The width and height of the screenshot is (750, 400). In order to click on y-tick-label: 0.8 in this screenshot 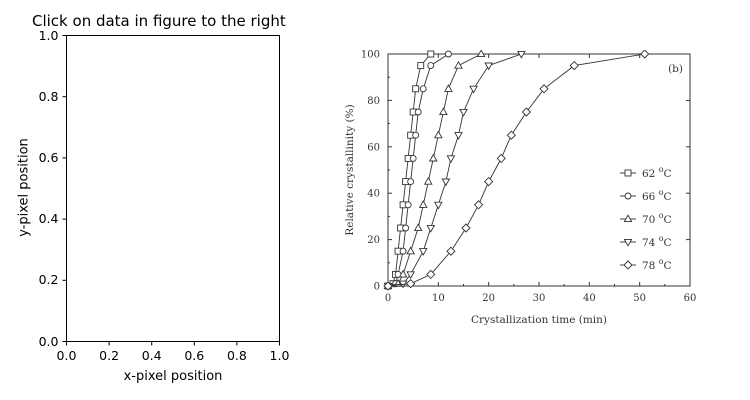, I will do `click(48, 96)`.